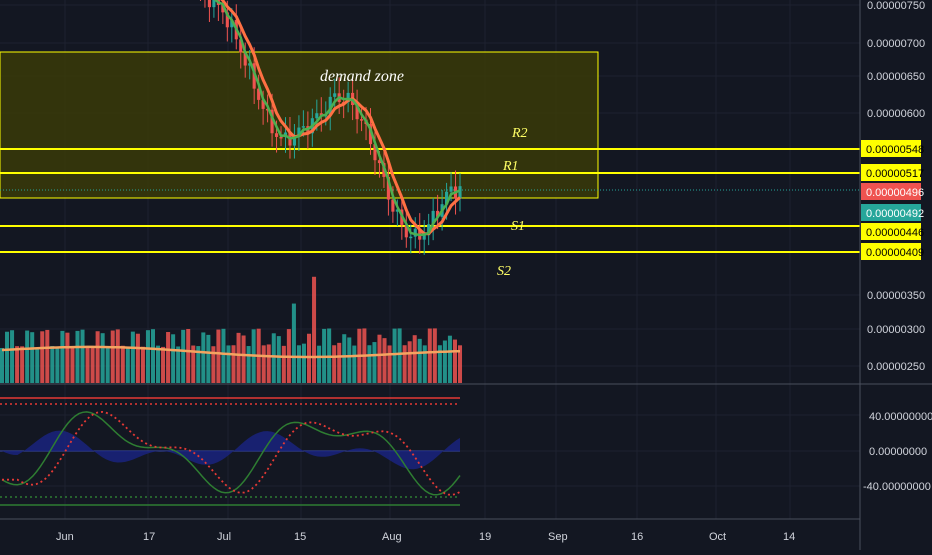 The width and height of the screenshot is (932, 555). What do you see at coordinates (892, 212) in the screenshot?
I see `price-tag-ma: 0.00000492` at bounding box center [892, 212].